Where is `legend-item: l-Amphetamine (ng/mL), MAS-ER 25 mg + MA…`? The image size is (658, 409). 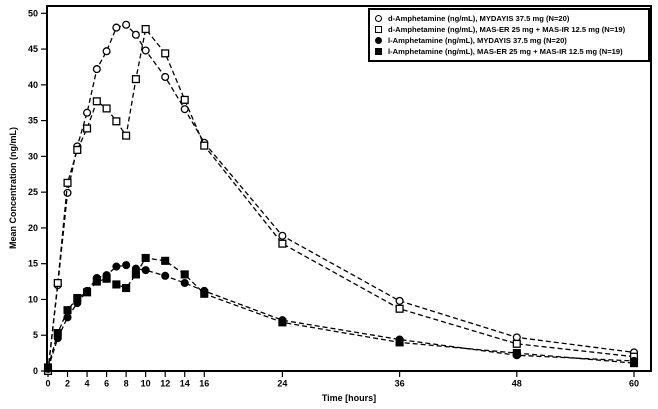
legend-item: l-Amphetamine (ng/mL), MAS-ER 25 mg + MA… is located at coordinates (509, 51).